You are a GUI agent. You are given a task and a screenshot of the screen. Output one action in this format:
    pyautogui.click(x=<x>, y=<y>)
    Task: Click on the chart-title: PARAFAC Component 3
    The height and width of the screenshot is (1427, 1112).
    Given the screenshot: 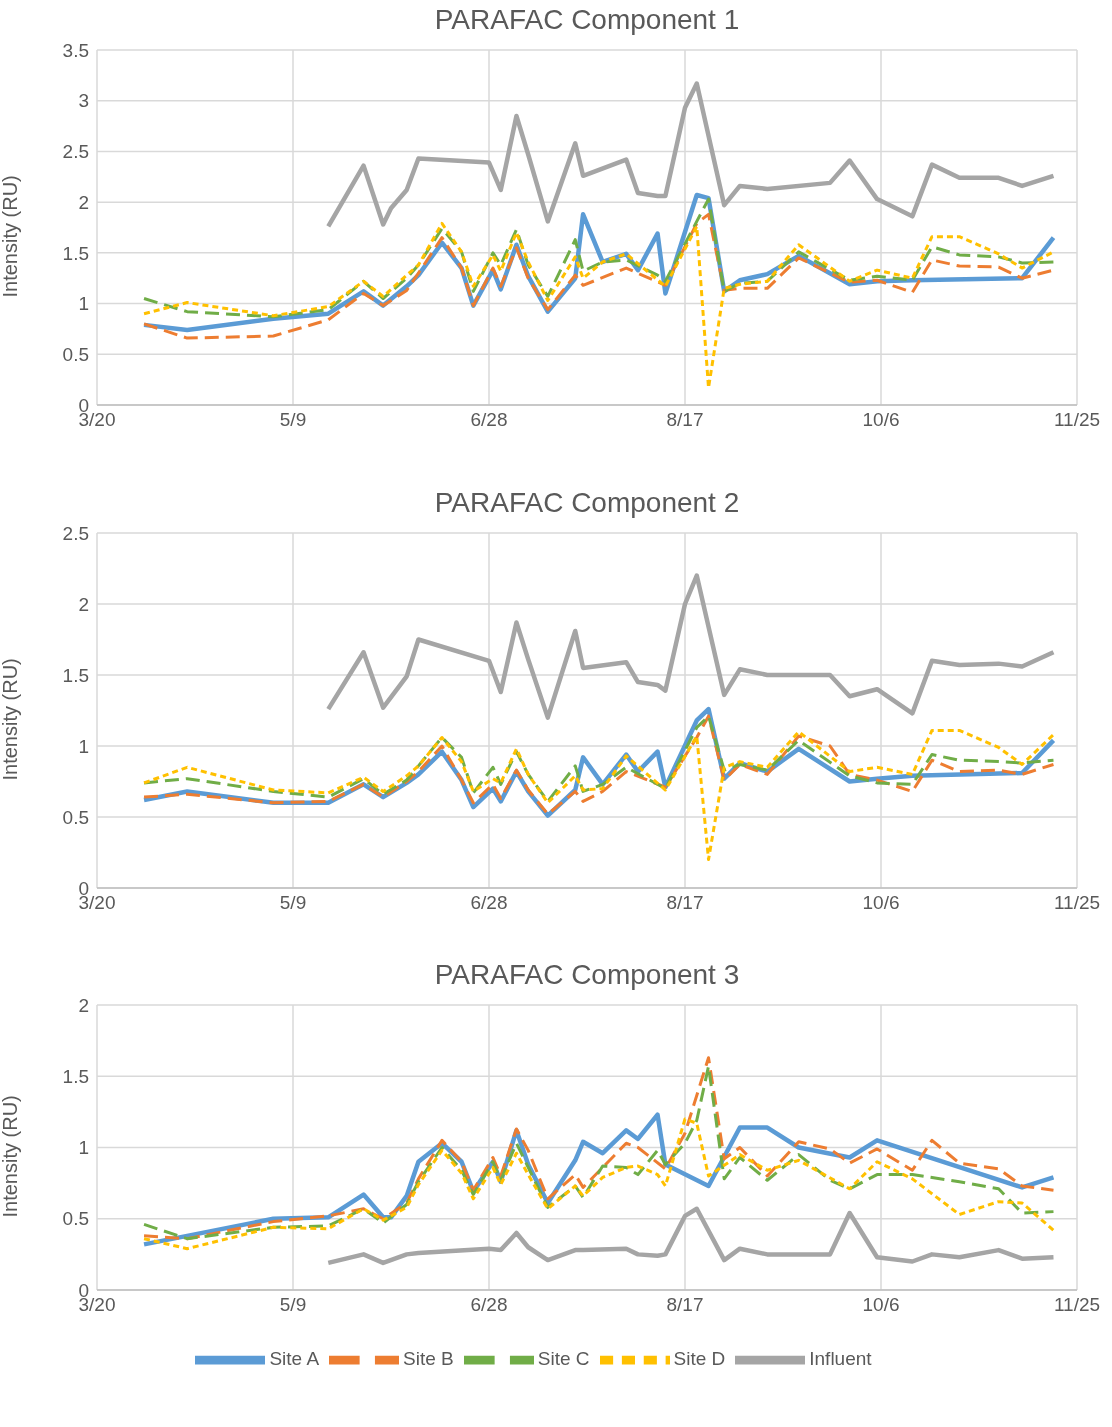 What is the action you would take?
    pyautogui.click(x=587, y=975)
    